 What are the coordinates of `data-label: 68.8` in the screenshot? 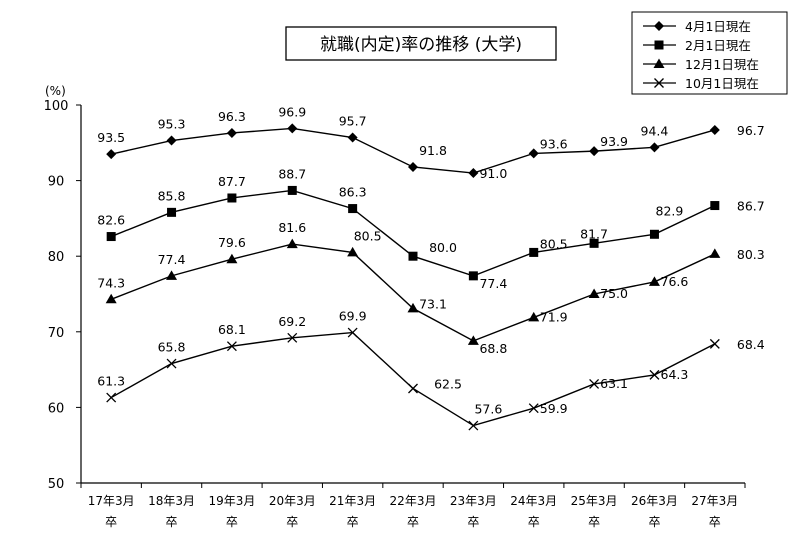 It's located at (493, 348).